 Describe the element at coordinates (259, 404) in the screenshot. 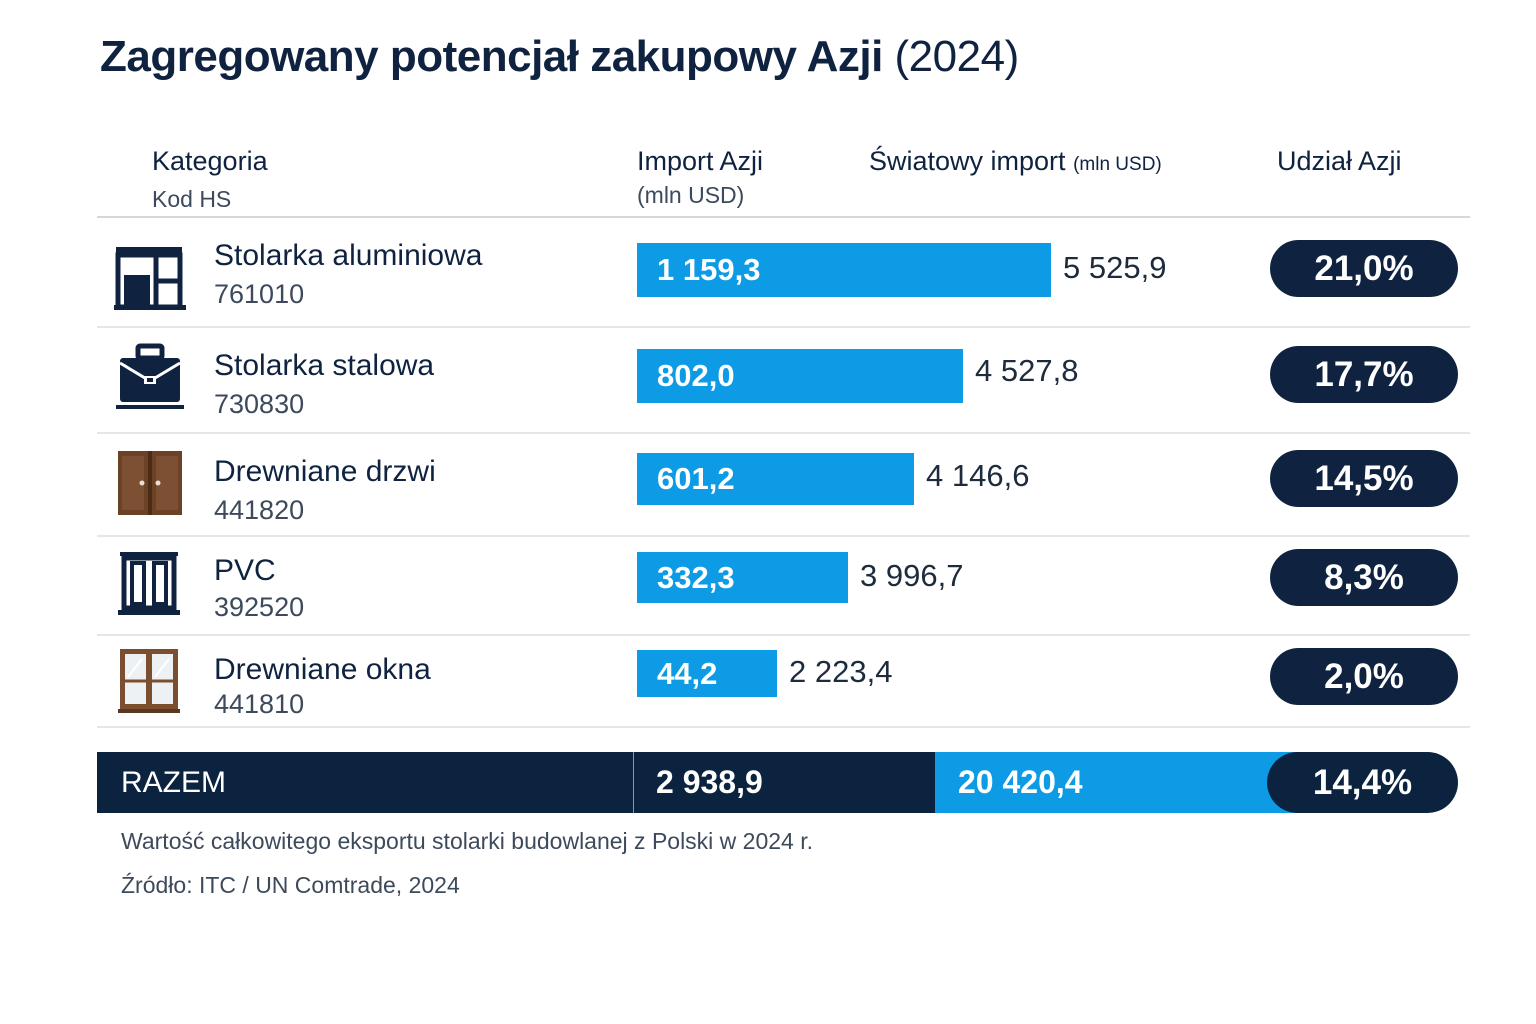

I see `row-code: 730830` at that location.